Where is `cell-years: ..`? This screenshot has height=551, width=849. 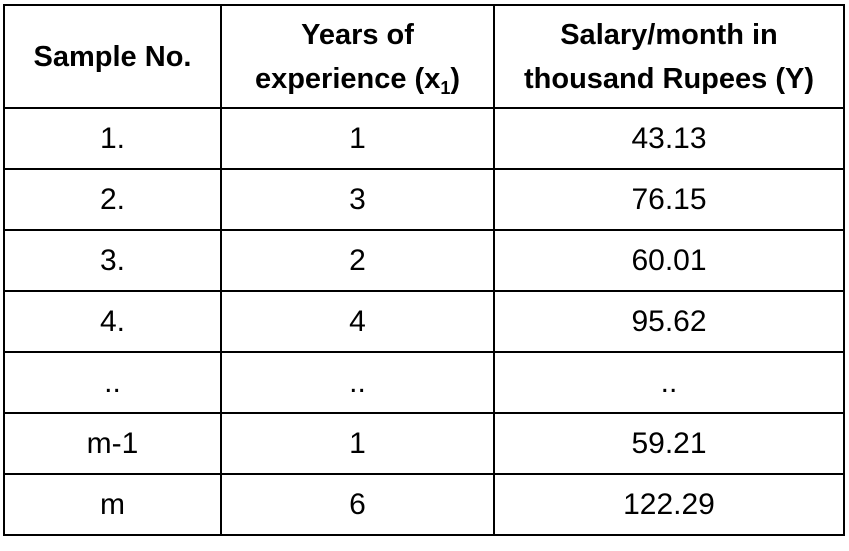 cell-years: .. is located at coordinates (357, 382).